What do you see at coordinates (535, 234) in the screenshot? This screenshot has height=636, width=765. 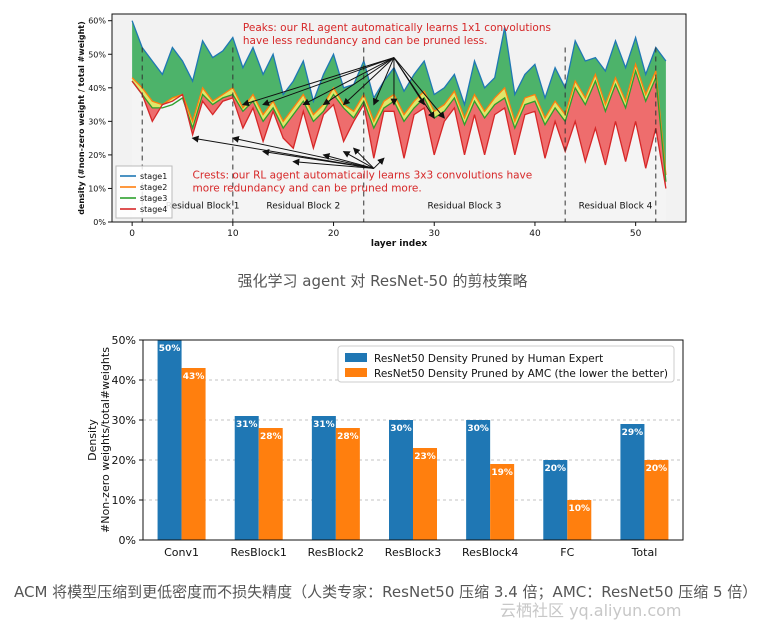 I see `x-tick-label: 40` at bounding box center [535, 234].